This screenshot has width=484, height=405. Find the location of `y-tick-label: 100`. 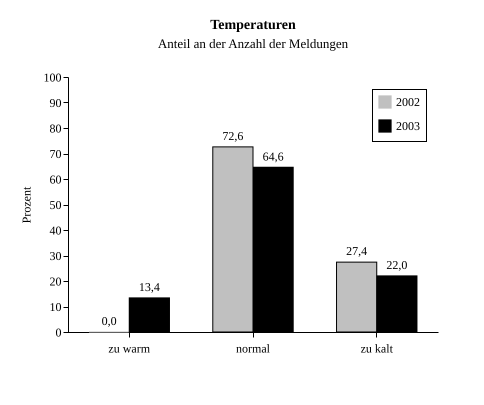

y-tick-label: 100 is located at coordinates (53, 77).